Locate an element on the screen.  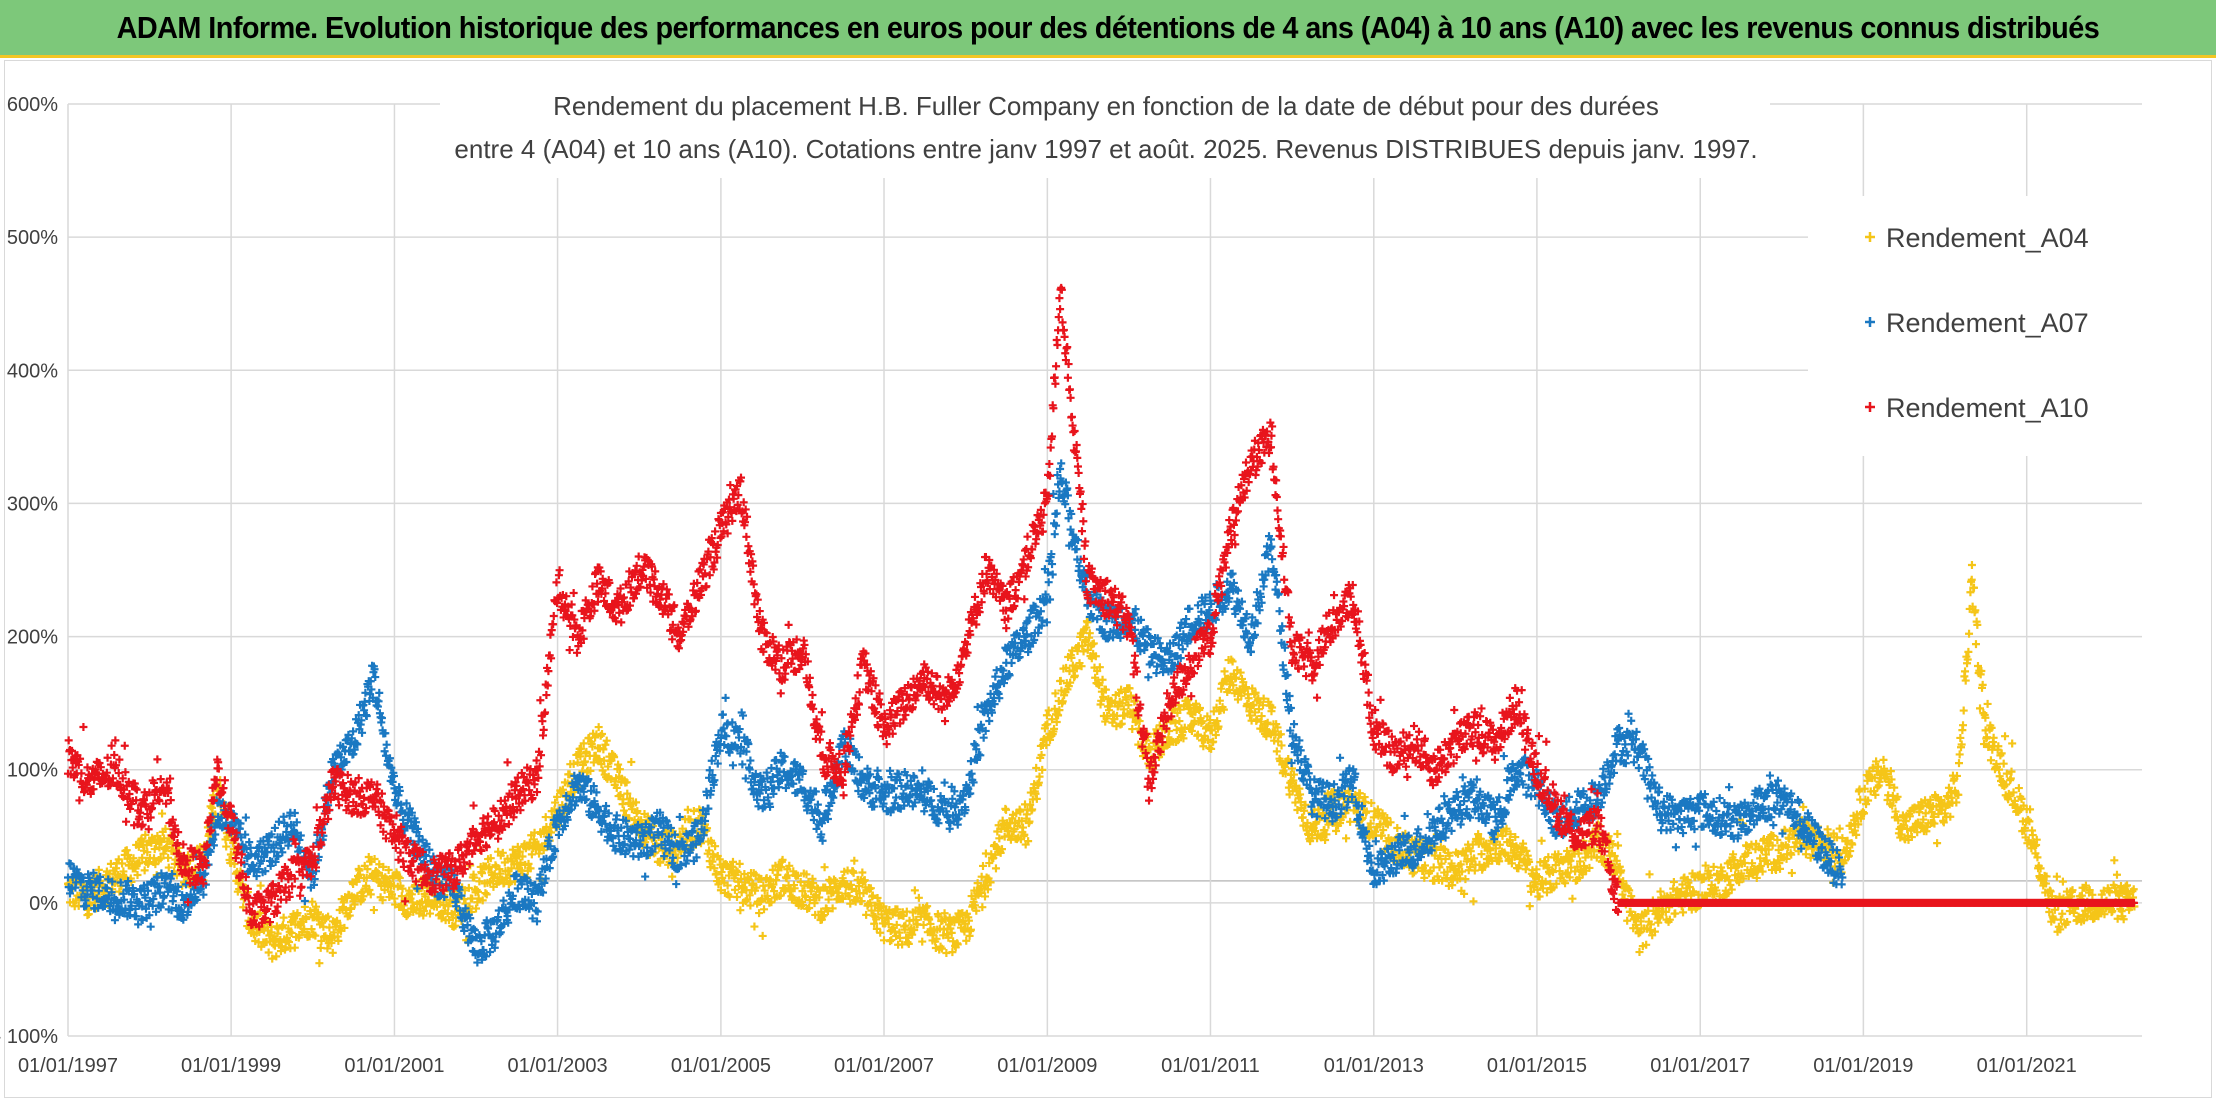
y-tick-label: 0% is located at coordinates (43, 904).